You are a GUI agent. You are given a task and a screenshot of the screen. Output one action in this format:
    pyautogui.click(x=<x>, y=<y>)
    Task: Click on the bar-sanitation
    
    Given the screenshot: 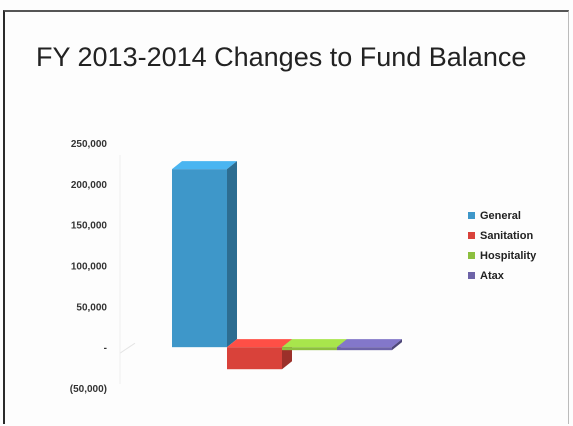 What is the action you would take?
    pyautogui.click(x=259, y=354)
    